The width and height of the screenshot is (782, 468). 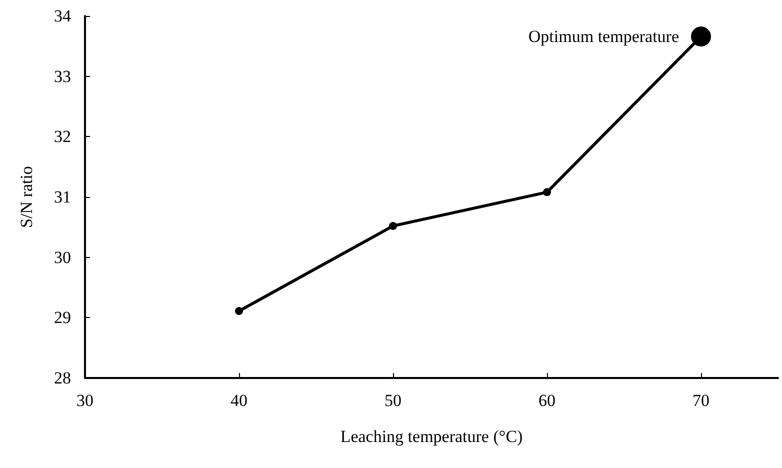 I want to click on y-axis-title: S/N ratio, so click(x=26, y=197).